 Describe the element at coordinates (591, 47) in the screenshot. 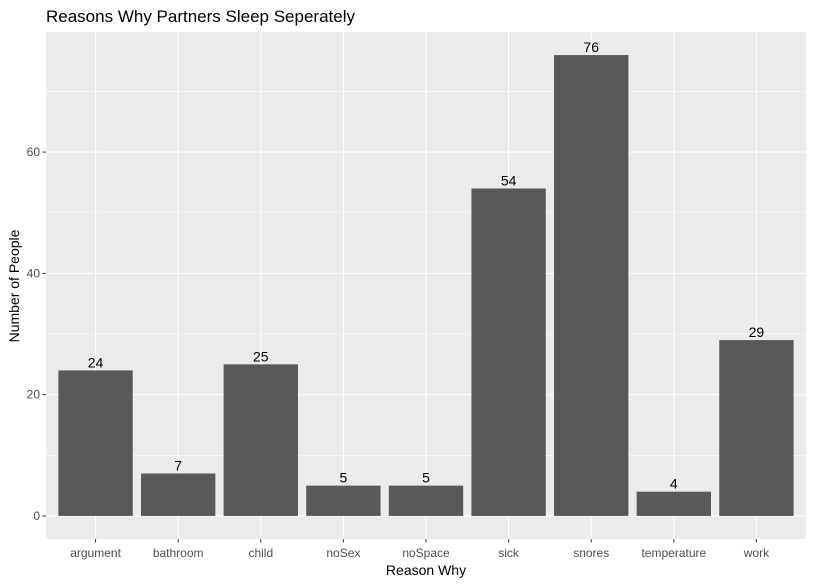

I see `data-label-snores: 76` at that location.